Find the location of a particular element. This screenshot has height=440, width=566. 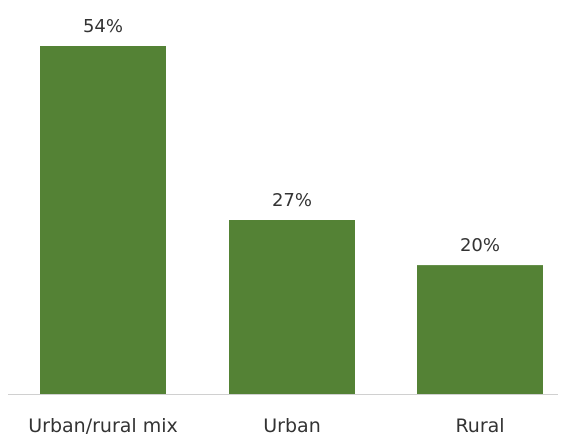

data-label-2: 27% is located at coordinates (292, 200).